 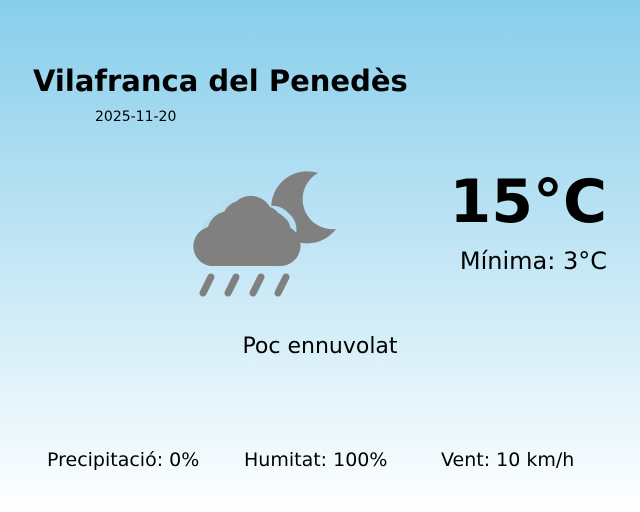 What do you see at coordinates (247, 230) in the screenshot?
I see `cloud-icon` at bounding box center [247, 230].